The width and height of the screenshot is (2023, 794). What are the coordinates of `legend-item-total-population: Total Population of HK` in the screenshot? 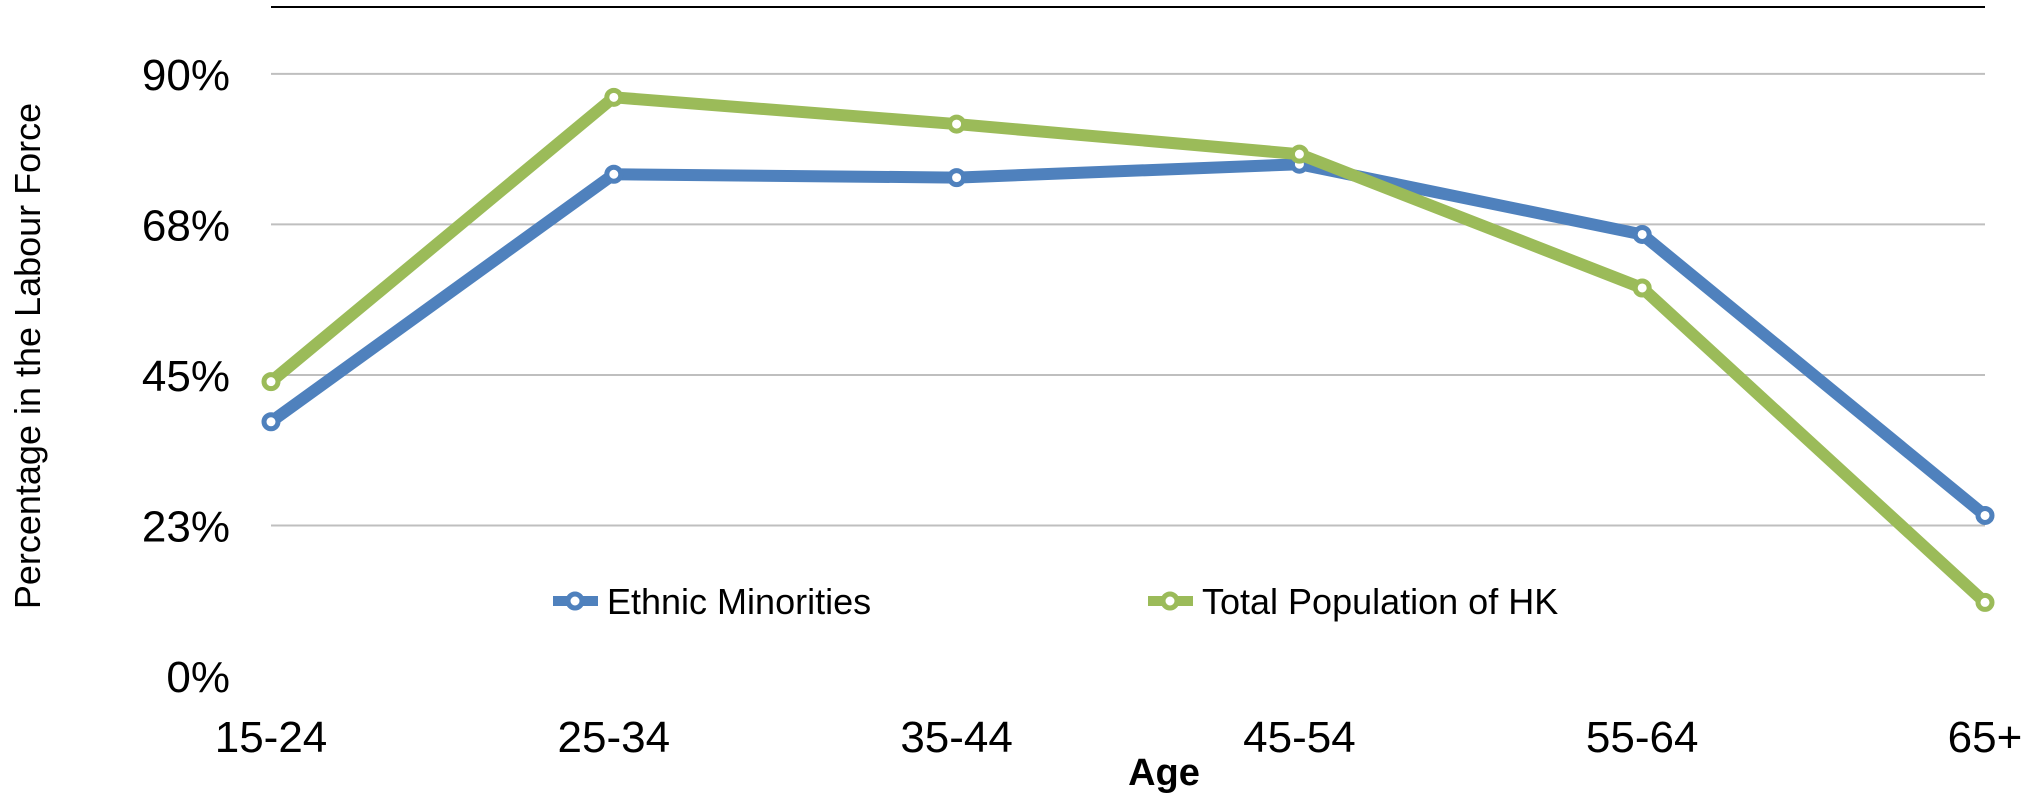 It's located at (1353, 601).